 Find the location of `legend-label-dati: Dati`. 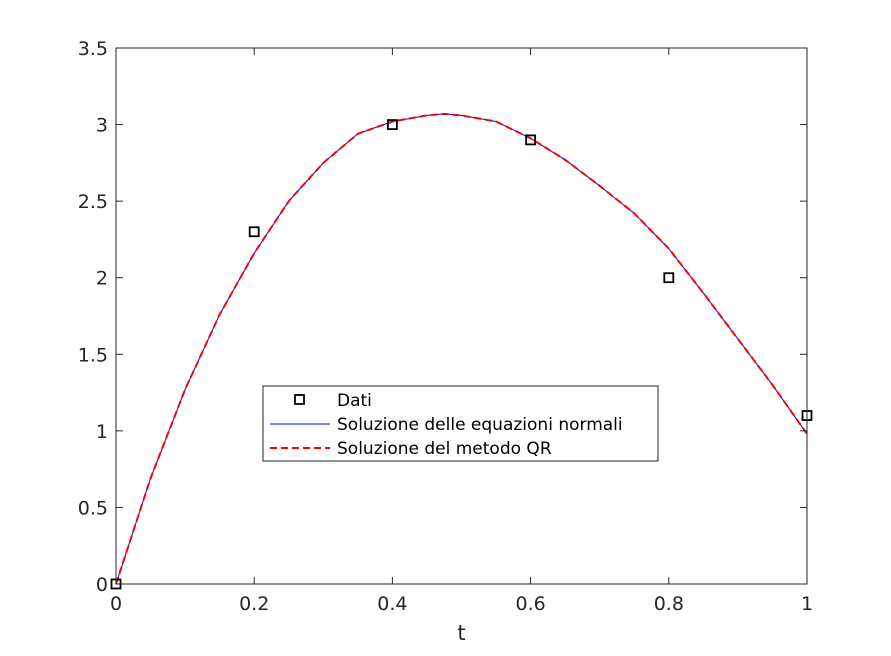

legend-label-dati: Dati is located at coordinates (354, 401).